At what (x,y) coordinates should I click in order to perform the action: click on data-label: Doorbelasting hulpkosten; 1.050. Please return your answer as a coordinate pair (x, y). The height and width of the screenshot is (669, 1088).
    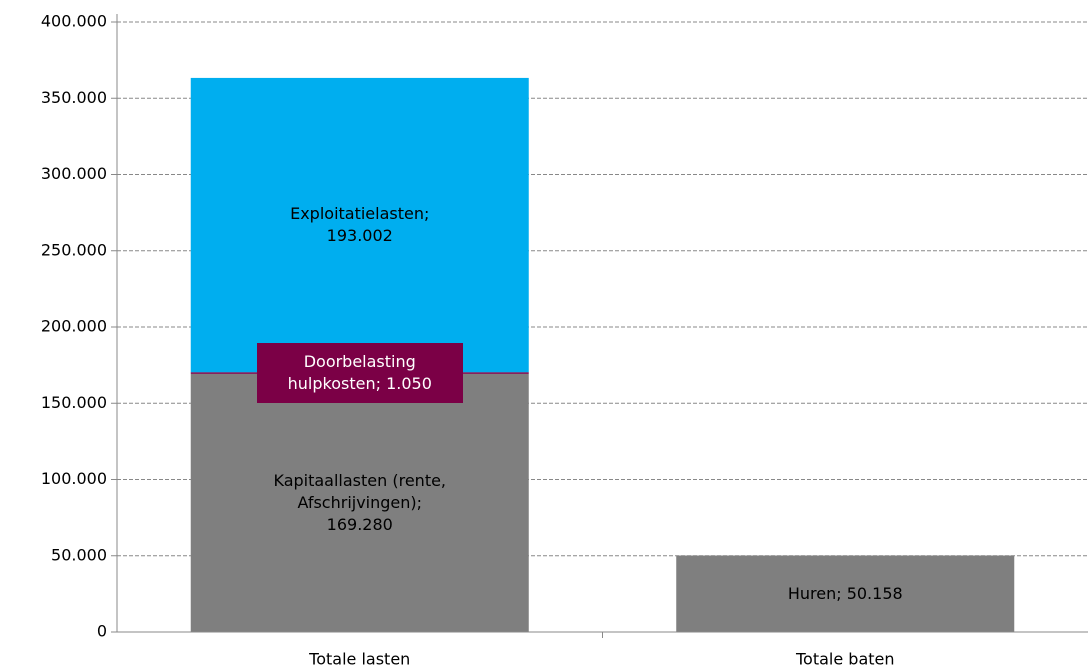
    Looking at the image, I should click on (359, 373).